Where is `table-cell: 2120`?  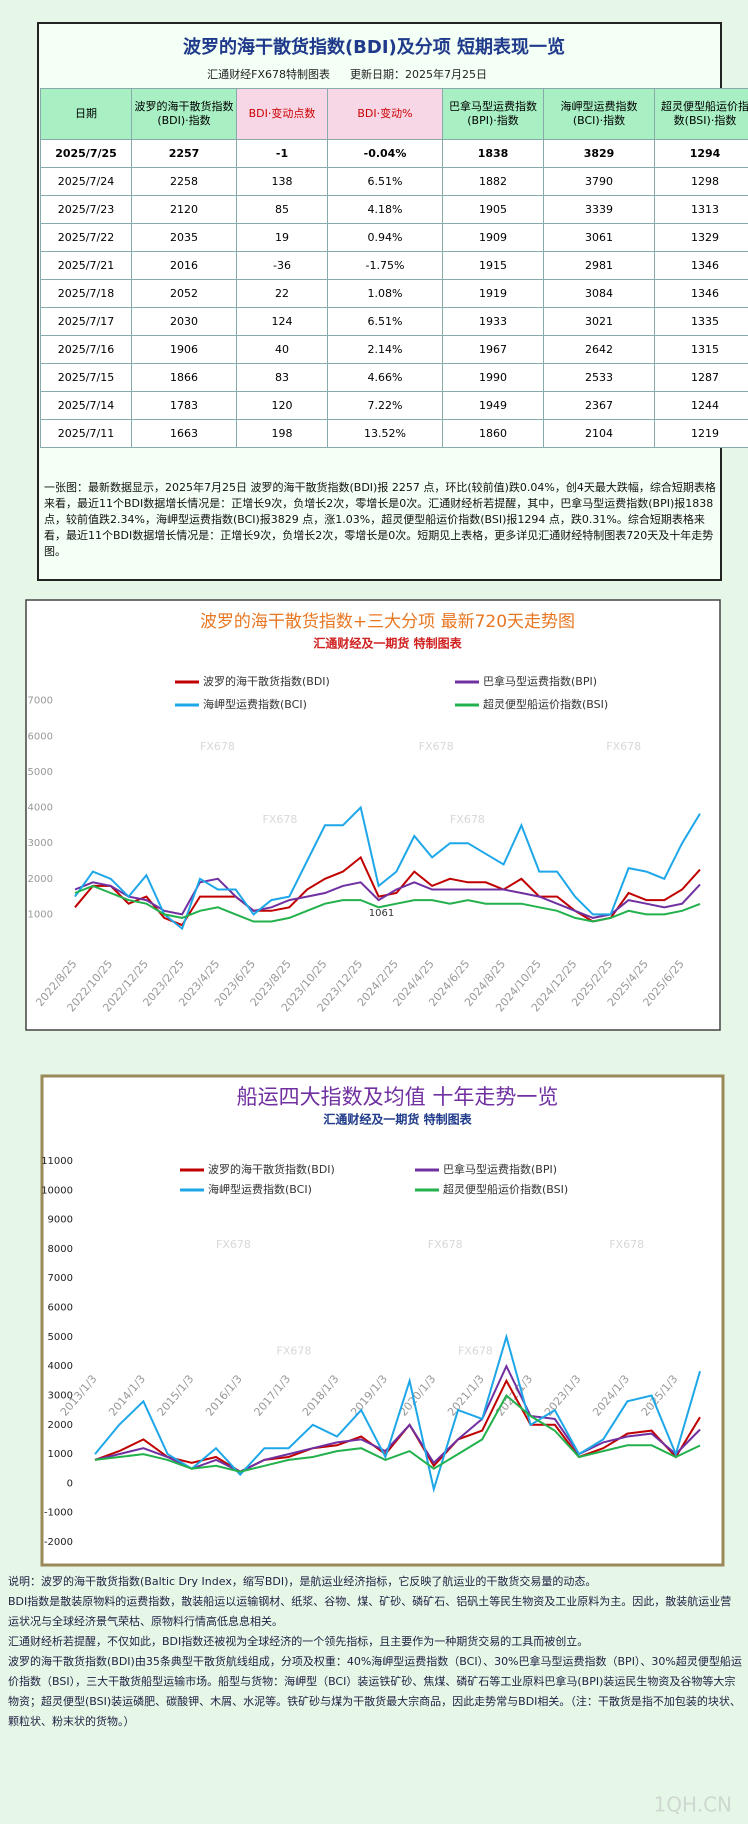 table-cell: 2120 is located at coordinates (184, 209).